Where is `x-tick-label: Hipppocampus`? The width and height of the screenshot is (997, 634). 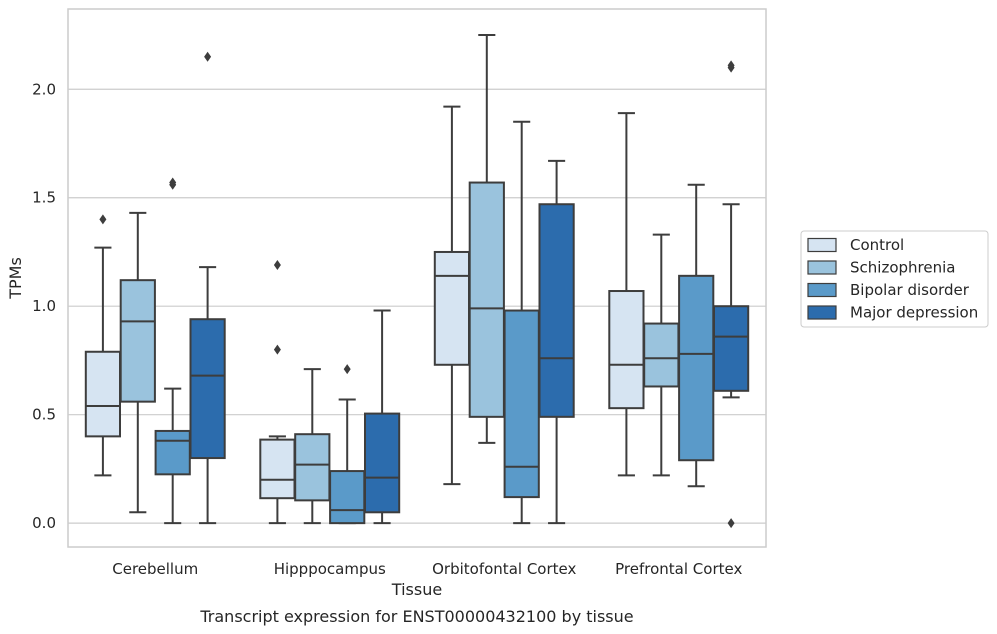 x-tick-label: Hipppocampus is located at coordinates (330, 569).